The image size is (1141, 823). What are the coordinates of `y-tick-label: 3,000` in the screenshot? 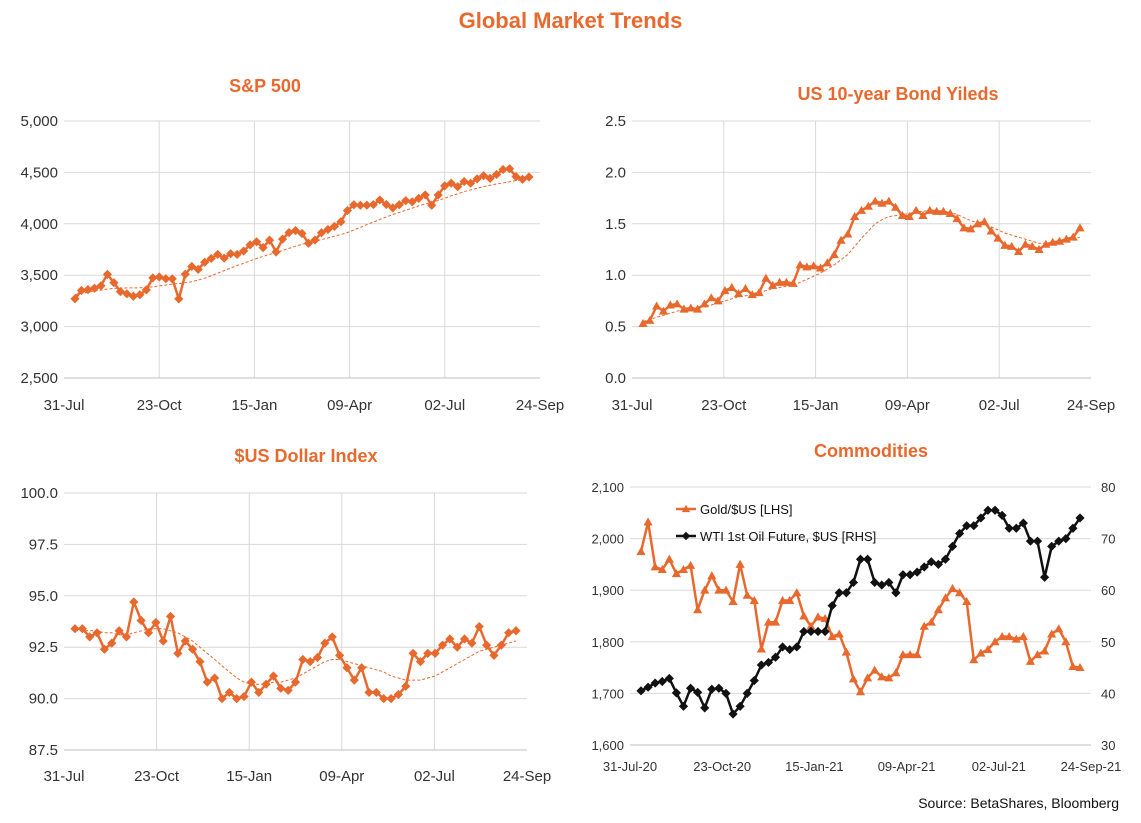 It's located at (39, 327).